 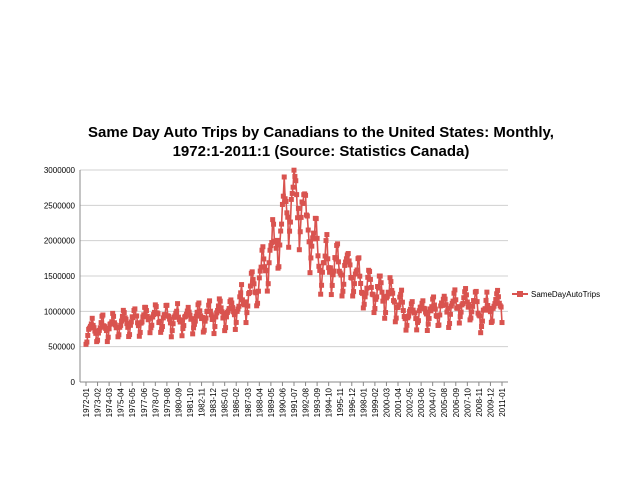 What do you see at coordinates (306, 402) in the screenshot?
I see `x-tick-label: 1992-08` at bounding box center [306, 402].